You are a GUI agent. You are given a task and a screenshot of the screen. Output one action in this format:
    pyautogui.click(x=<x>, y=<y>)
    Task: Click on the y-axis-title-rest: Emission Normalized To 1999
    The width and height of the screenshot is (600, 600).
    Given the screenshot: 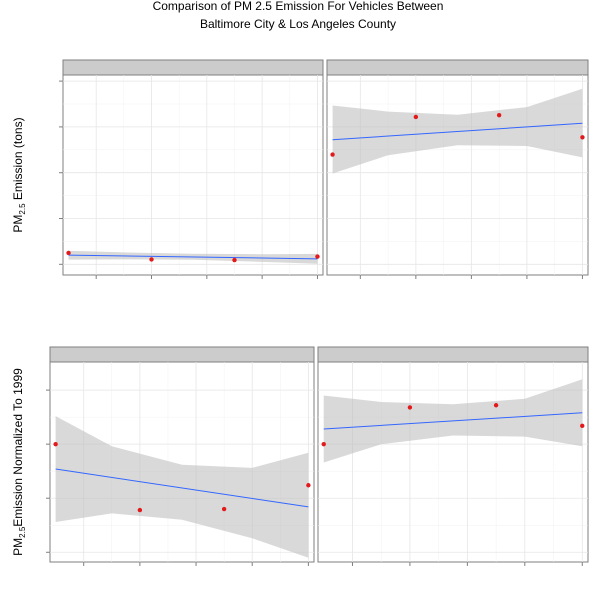 What is the action you would take?
    pyautogui.click(x=18, y=447)
    